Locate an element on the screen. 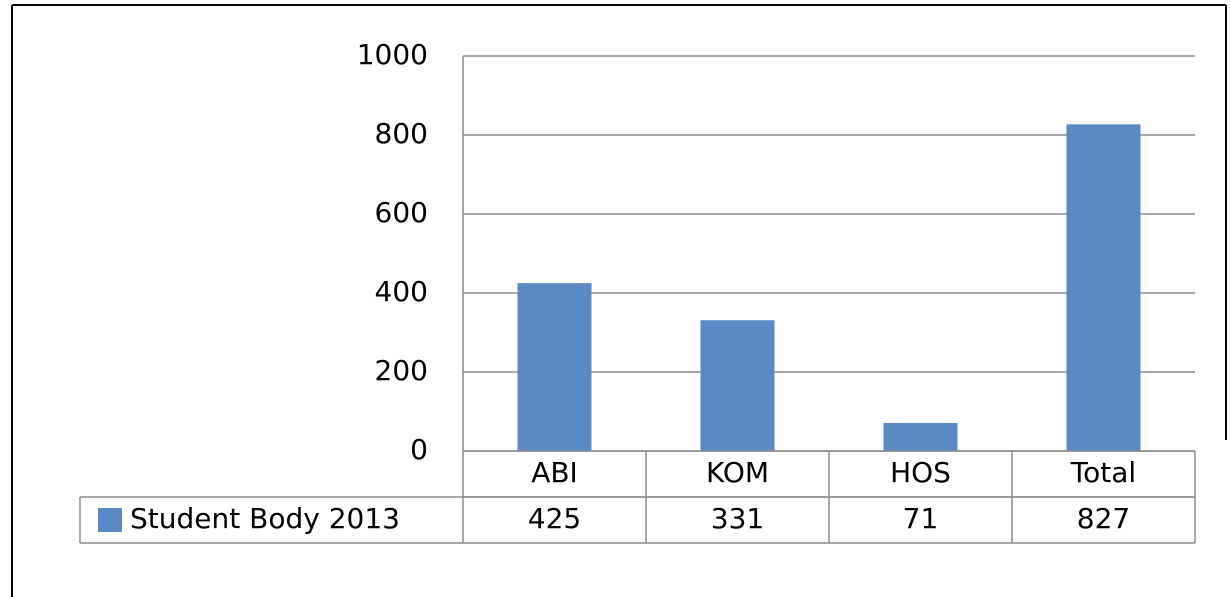 The image size is (1231, 597). legend-swatch is located at coordinates (110, 520).